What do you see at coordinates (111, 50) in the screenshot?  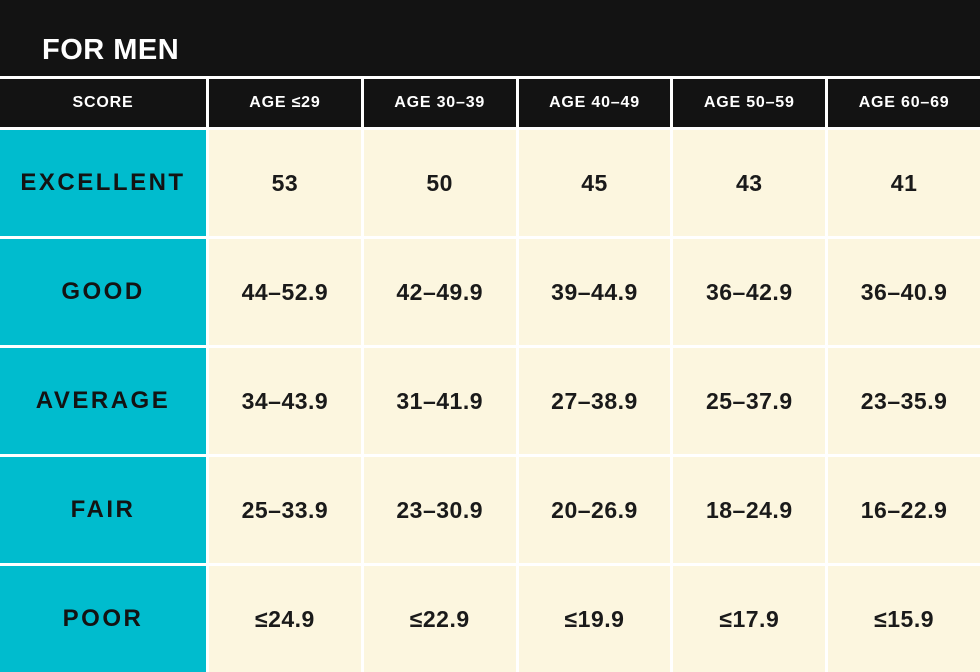 I see `page-title: FOR MEN` at bounding box center [111, 50].